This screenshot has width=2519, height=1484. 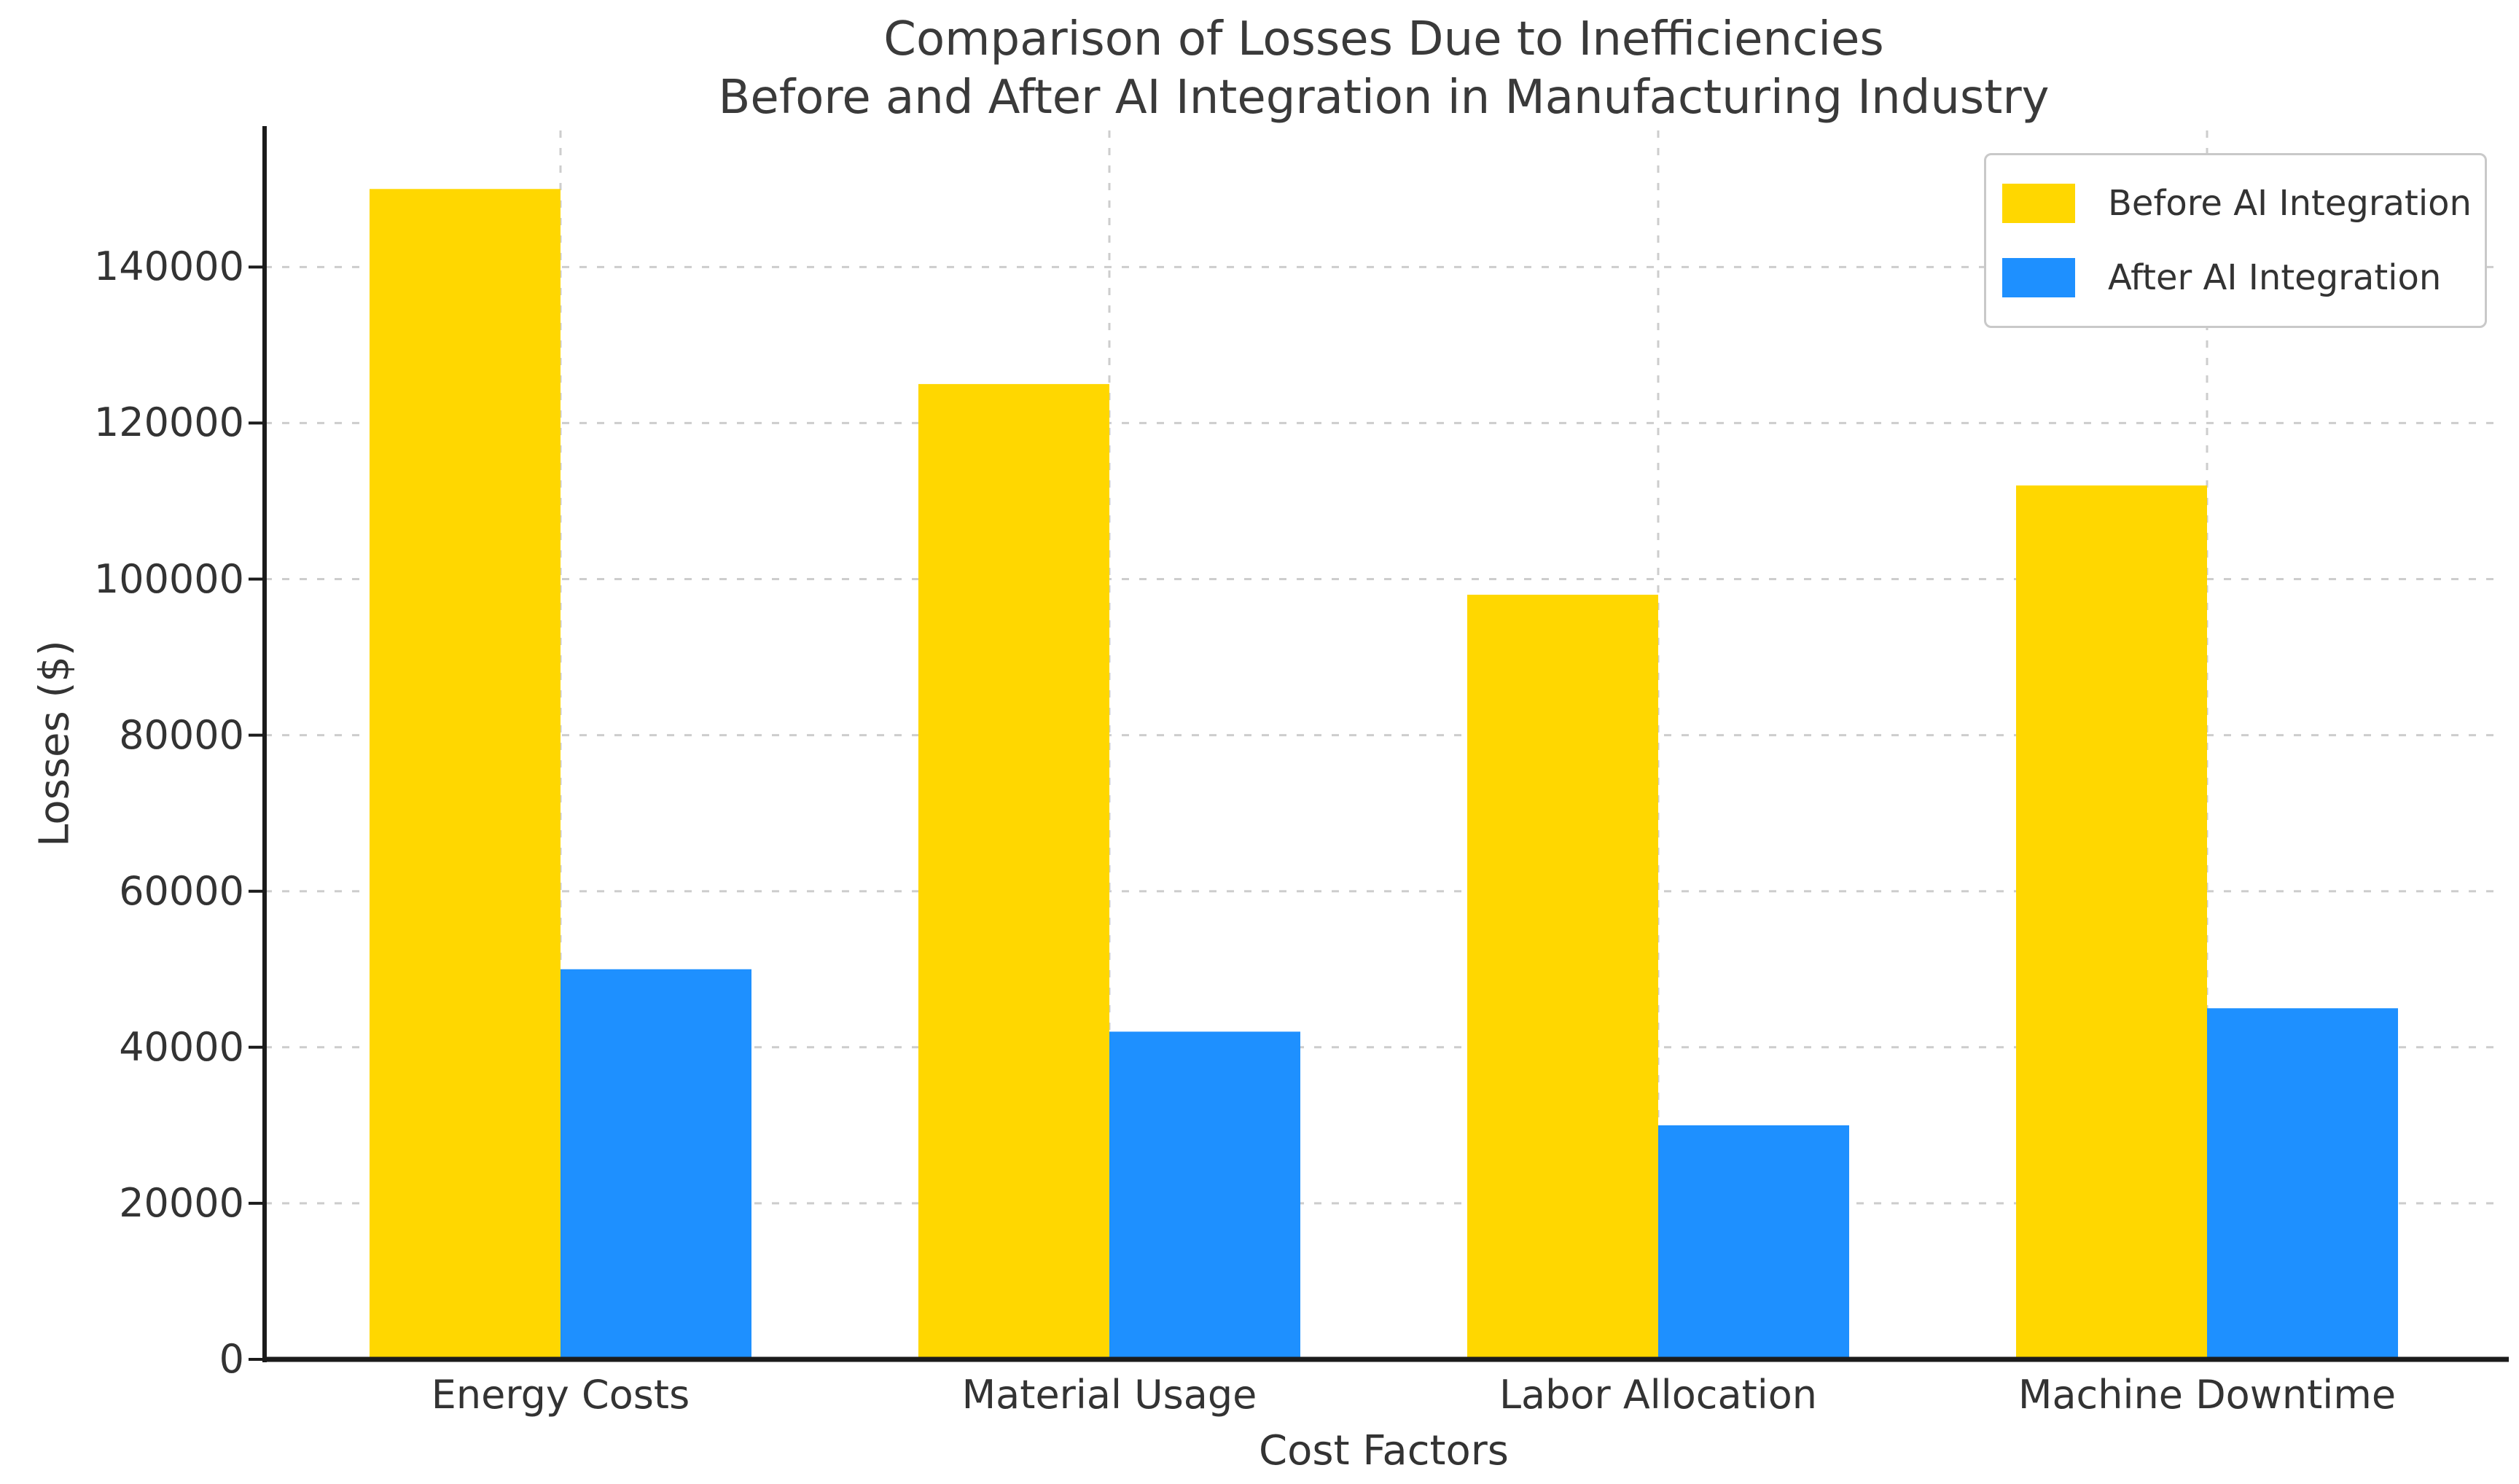 I want to click on bar-before-ai-integration-material-usage, so click(x=1013, y=871).